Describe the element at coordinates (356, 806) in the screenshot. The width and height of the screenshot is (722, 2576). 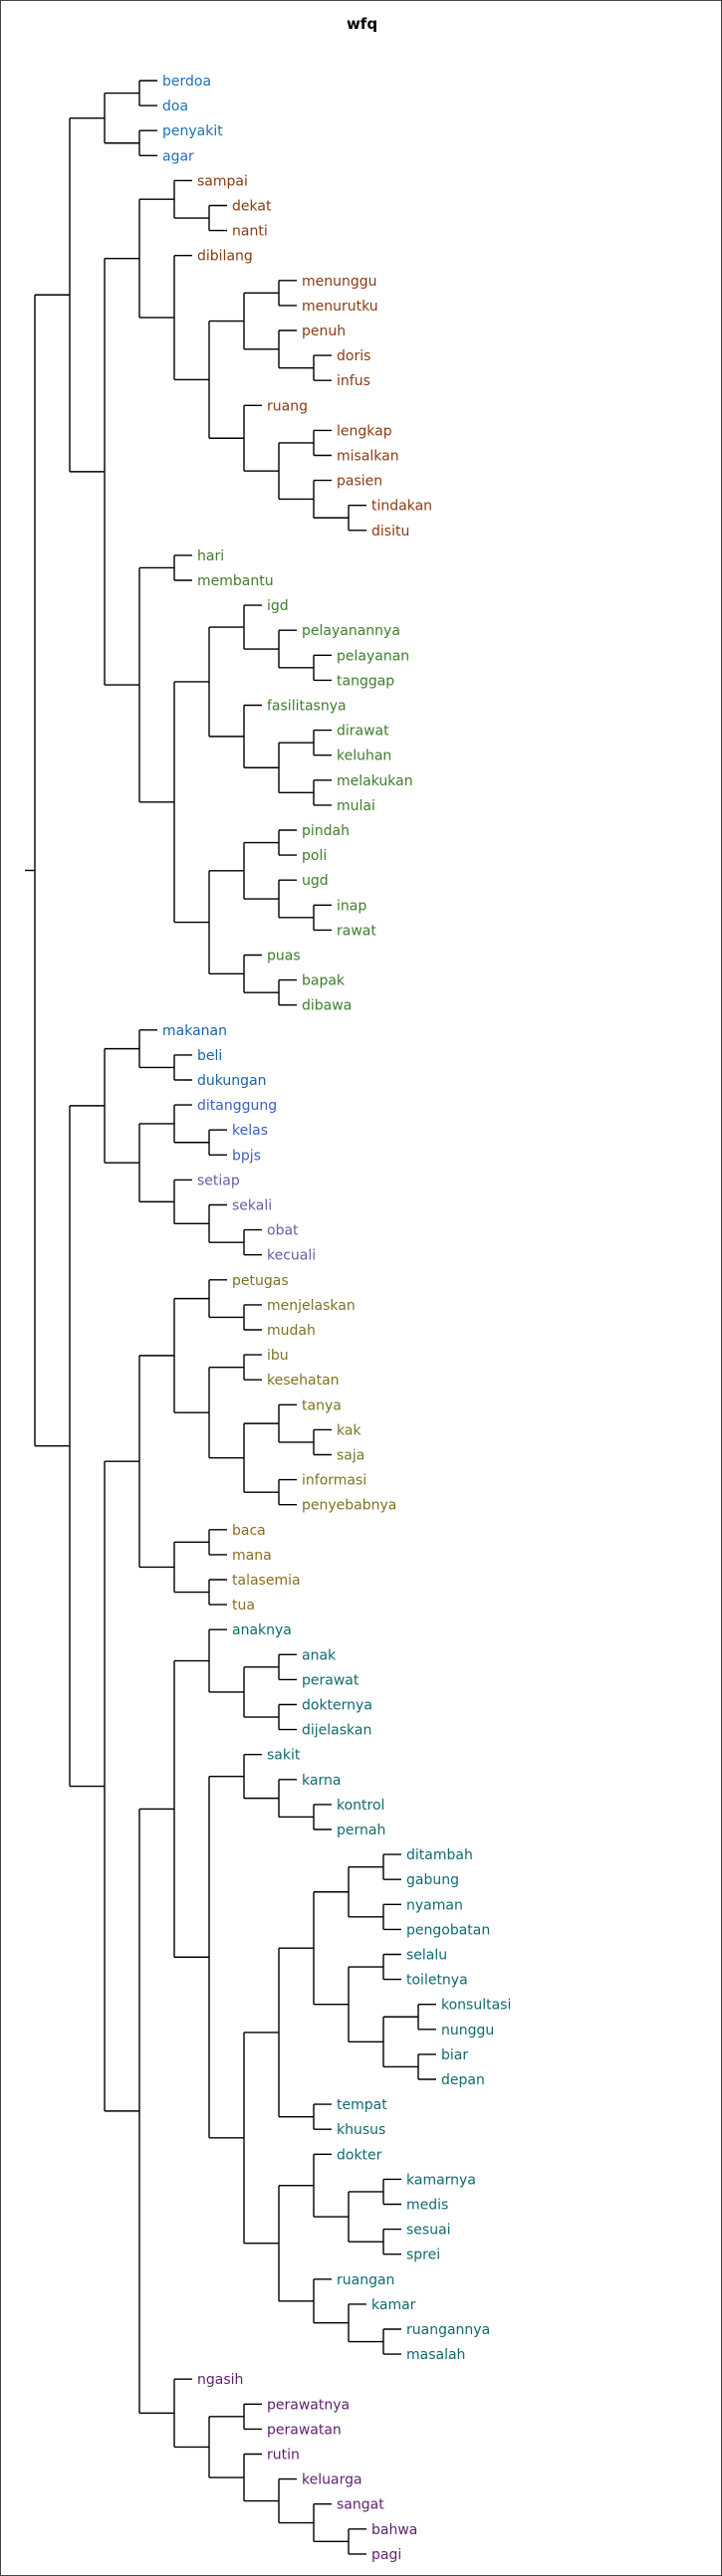
I see `leaf-label-mulai: mulai` at that location.